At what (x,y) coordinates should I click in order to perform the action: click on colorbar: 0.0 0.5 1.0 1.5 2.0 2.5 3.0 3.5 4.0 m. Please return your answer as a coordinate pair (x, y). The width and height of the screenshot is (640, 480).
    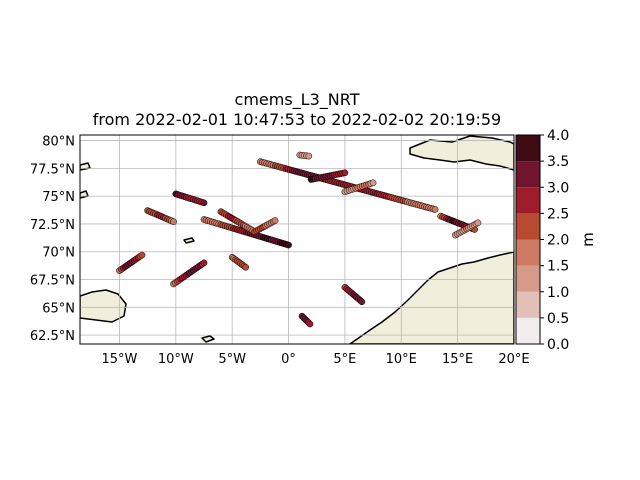
    Looking at the image, I should click on (556, 240).